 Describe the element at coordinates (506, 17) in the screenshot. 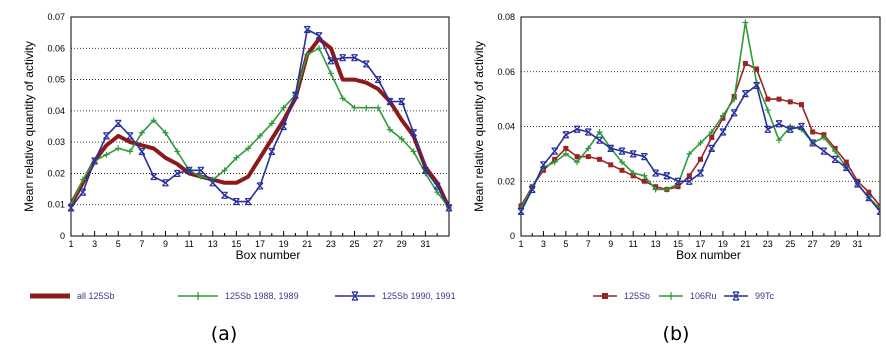

I see `y-tick-label: 0.08` at that location.